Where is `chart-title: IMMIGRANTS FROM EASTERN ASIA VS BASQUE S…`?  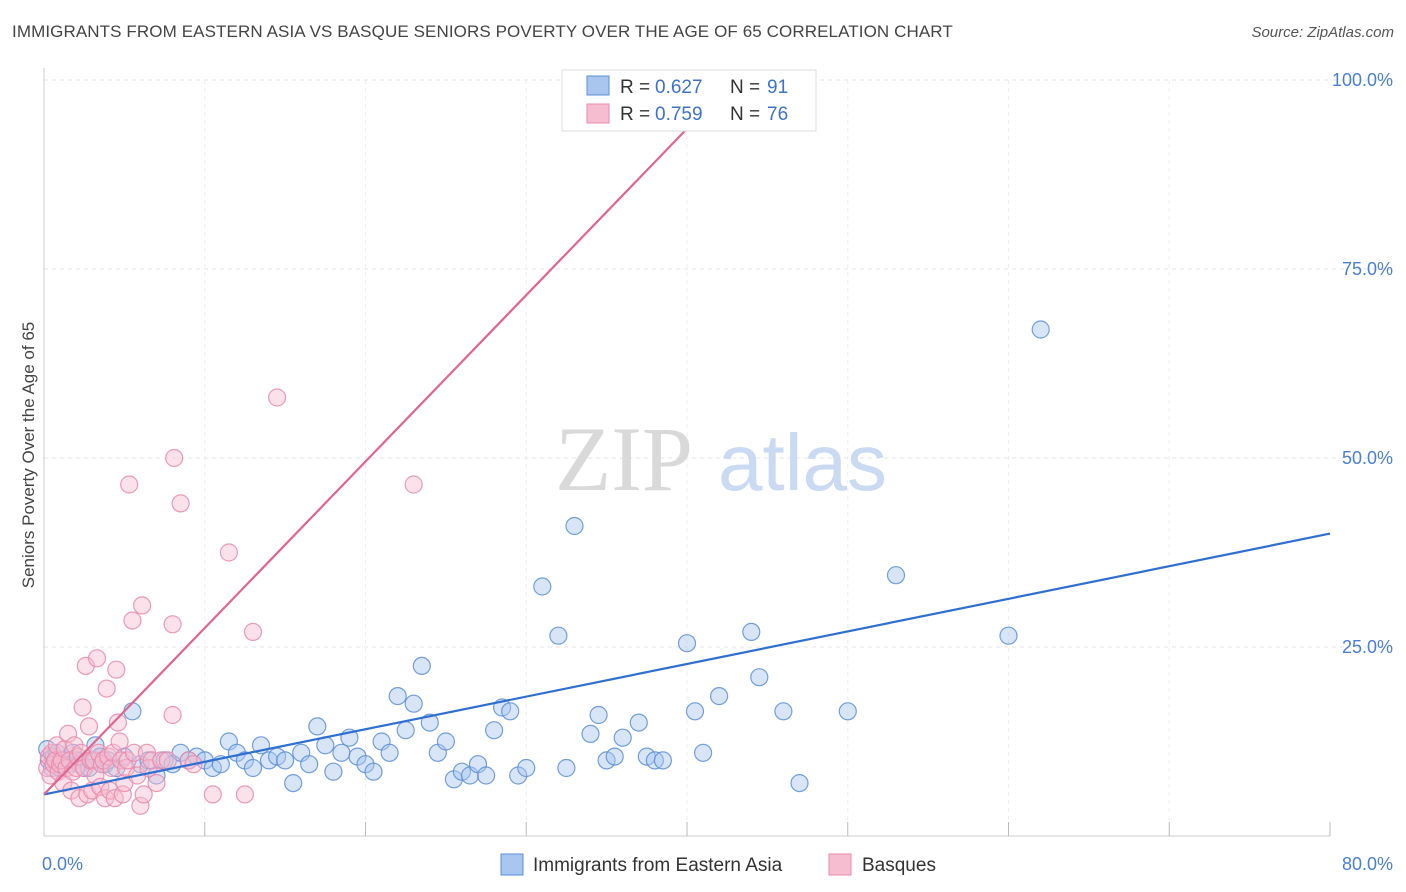 chart-title: IMMIGRANTS FROM EASTERN ASIA VS BASQUE S… is located at coordinates (482, 31).